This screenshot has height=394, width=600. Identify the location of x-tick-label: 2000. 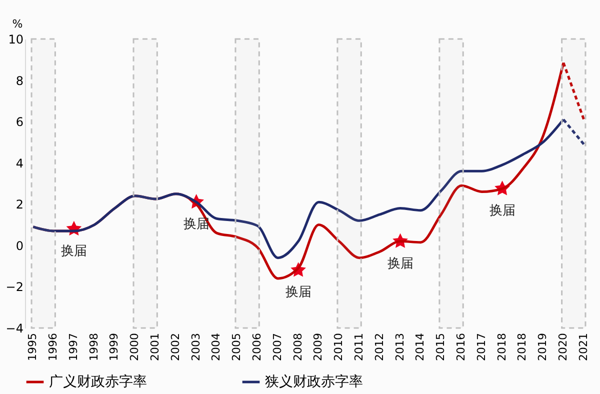
(135, 347).